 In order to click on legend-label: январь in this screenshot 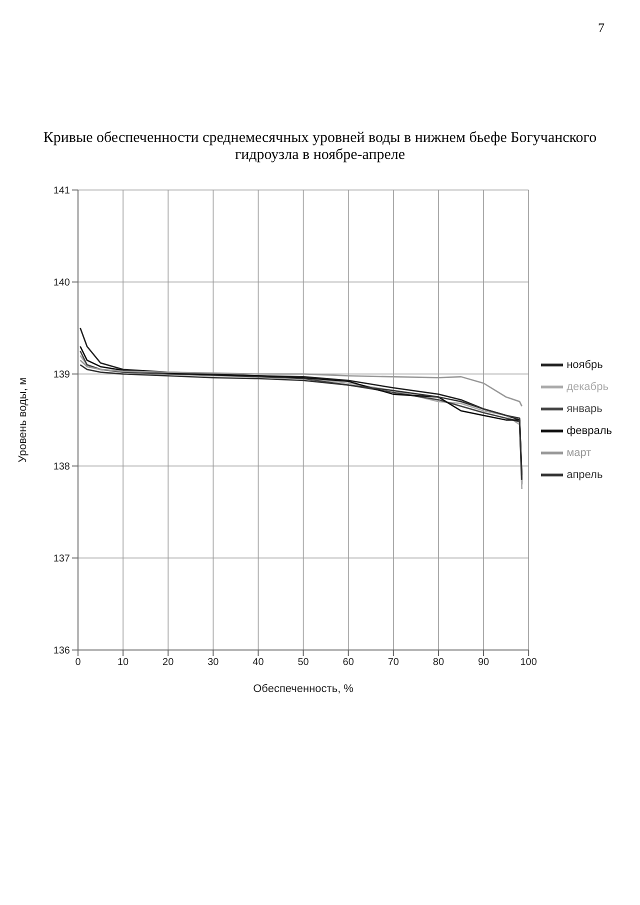, I will do `click(584, 408)`.